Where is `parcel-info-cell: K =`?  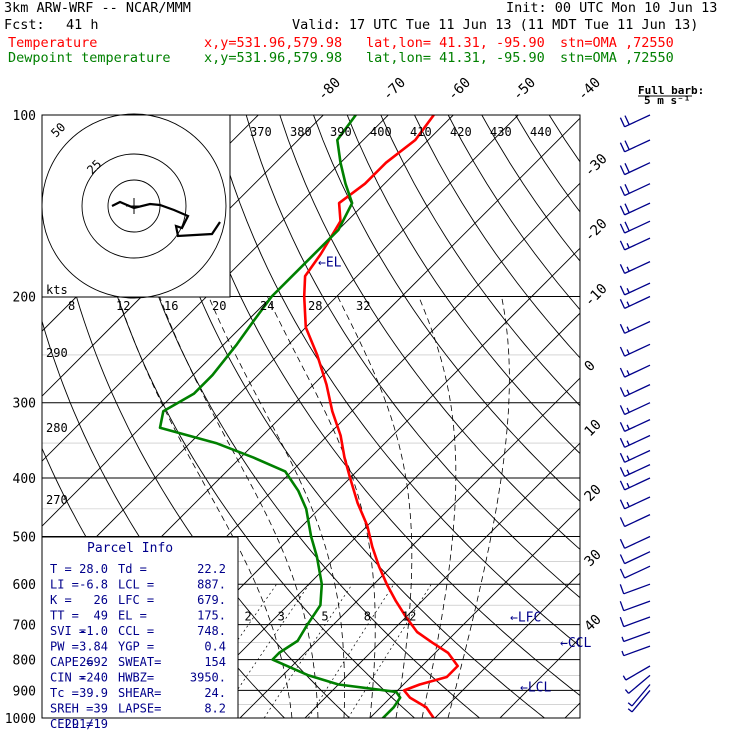 parcel-info-cell: K = is located at coordinates (61, 600).